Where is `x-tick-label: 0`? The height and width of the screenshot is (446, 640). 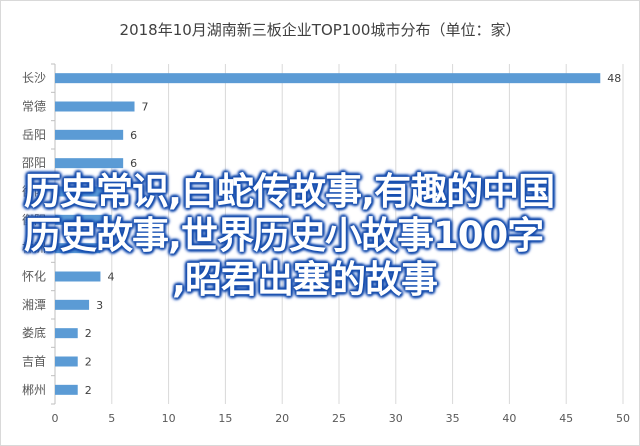 x-tick-label: 0 is located at coordinates (55, 418).